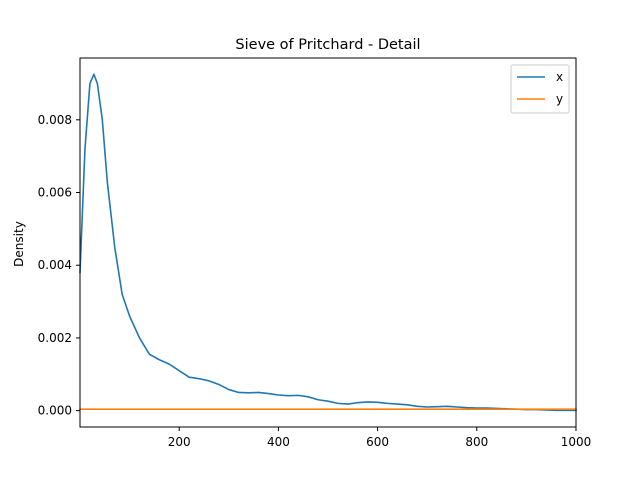 This screenshot has height=480, width=640. I want to click on legend-label-y: y, so click(559, 99).